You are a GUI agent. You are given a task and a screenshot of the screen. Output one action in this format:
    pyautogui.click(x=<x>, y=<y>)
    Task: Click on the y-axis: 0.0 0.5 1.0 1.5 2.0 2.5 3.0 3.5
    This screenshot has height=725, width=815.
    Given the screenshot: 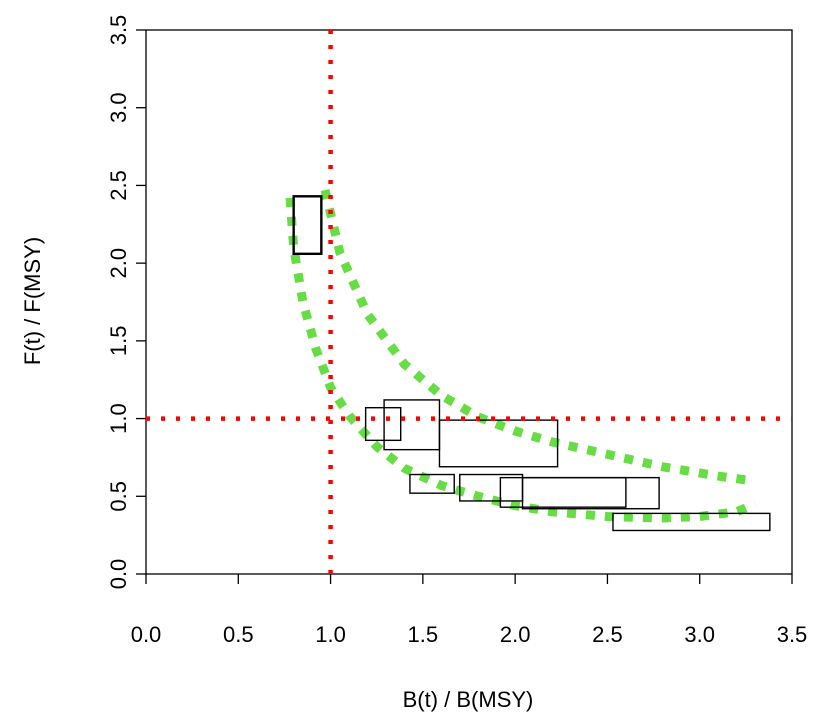 What is the action you would take?
    pyautogui.click(x=126, y=302)
    